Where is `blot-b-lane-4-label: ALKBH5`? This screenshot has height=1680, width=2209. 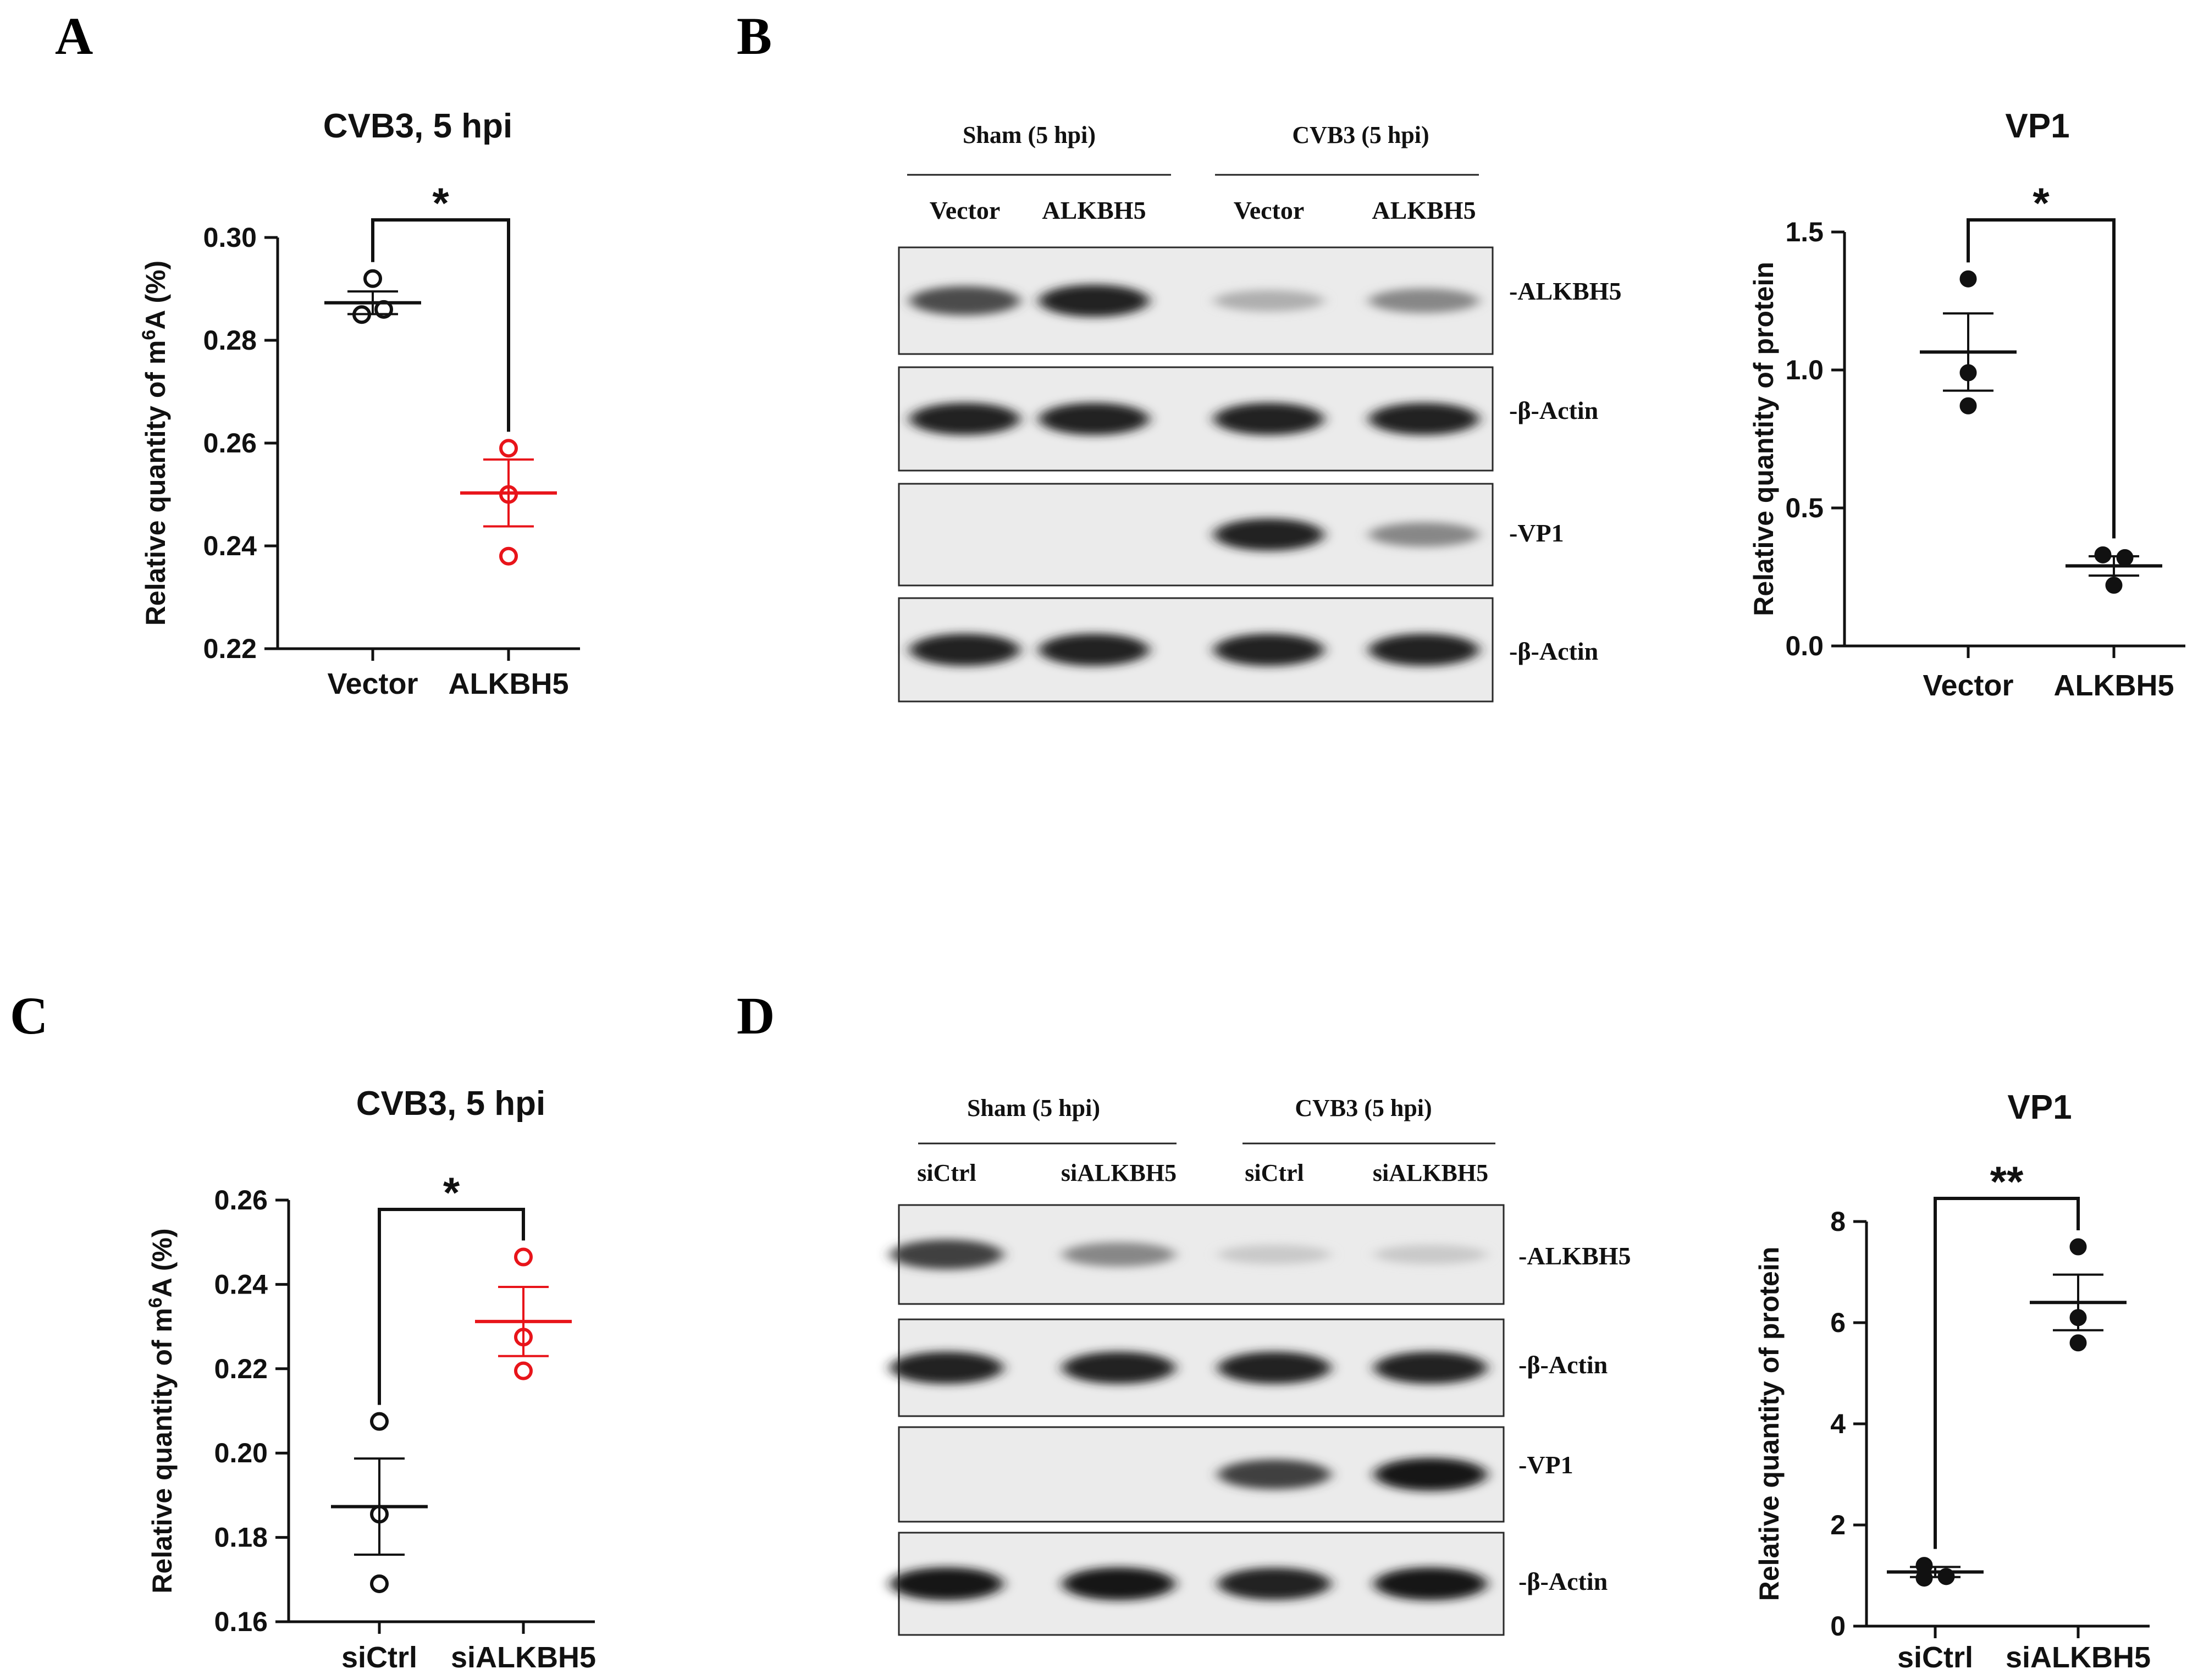
blot-b-lane-4-label: ALKBH5 is located at coordinates (1424, 210).